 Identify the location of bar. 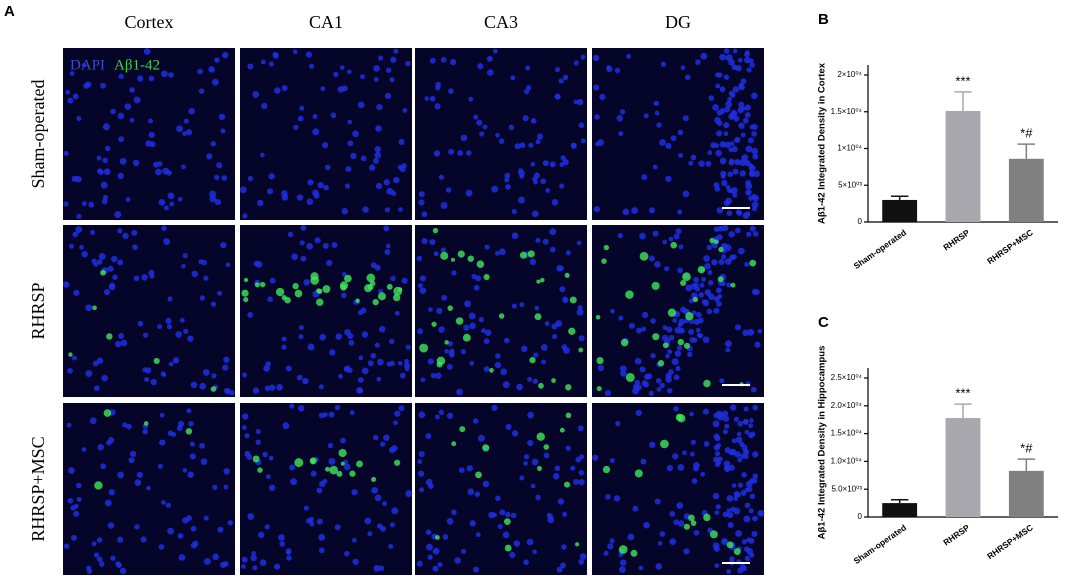
(1026, 190).